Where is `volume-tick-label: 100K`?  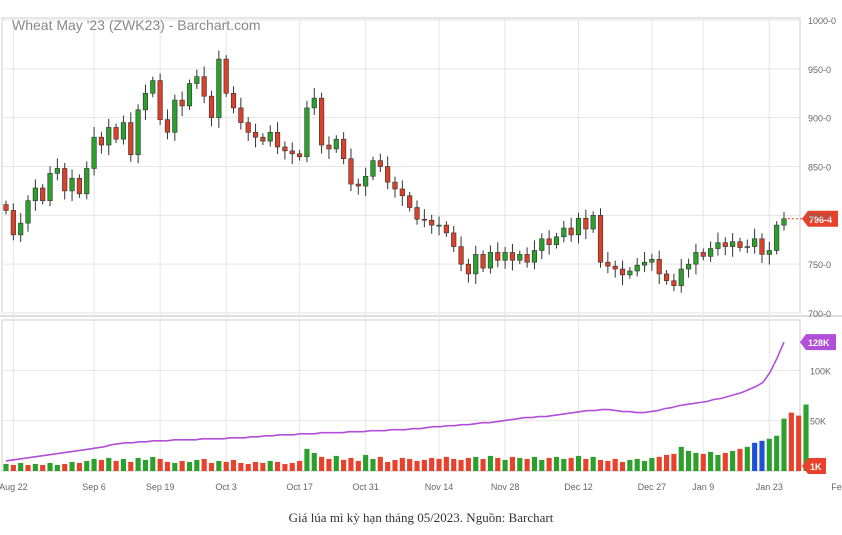 volume-tick-label: 100K is located at coordinates (820, 371).